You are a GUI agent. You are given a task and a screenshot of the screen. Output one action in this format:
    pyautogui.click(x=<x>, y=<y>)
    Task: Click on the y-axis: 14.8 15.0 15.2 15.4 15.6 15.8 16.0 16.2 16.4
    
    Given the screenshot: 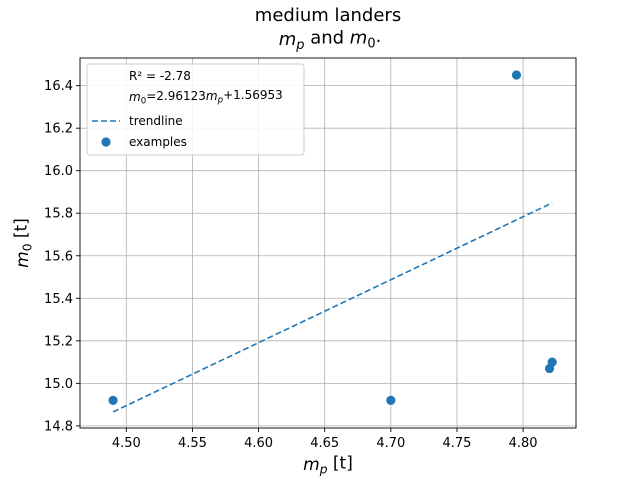 What is the action you would take?
    pyautogui.click(x=62, y=256)
    